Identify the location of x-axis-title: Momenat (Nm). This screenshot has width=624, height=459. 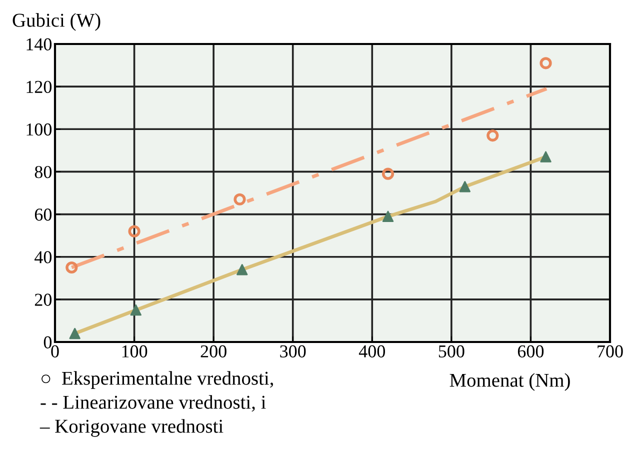
(510, 382).